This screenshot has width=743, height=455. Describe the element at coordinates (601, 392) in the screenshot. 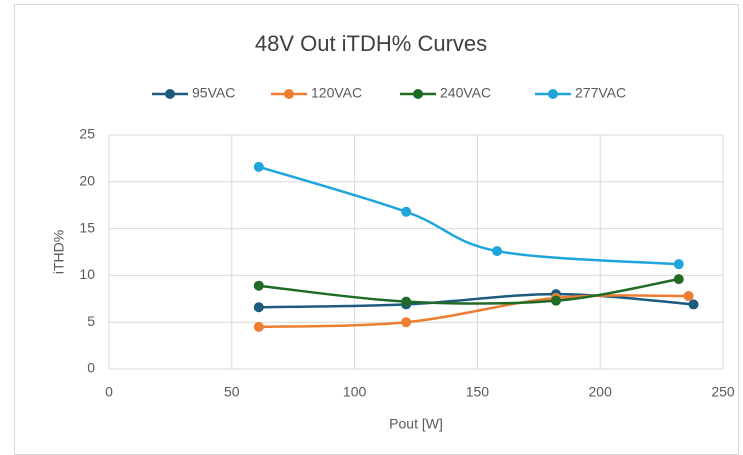

I see `x-tick-label: 200` at that location.